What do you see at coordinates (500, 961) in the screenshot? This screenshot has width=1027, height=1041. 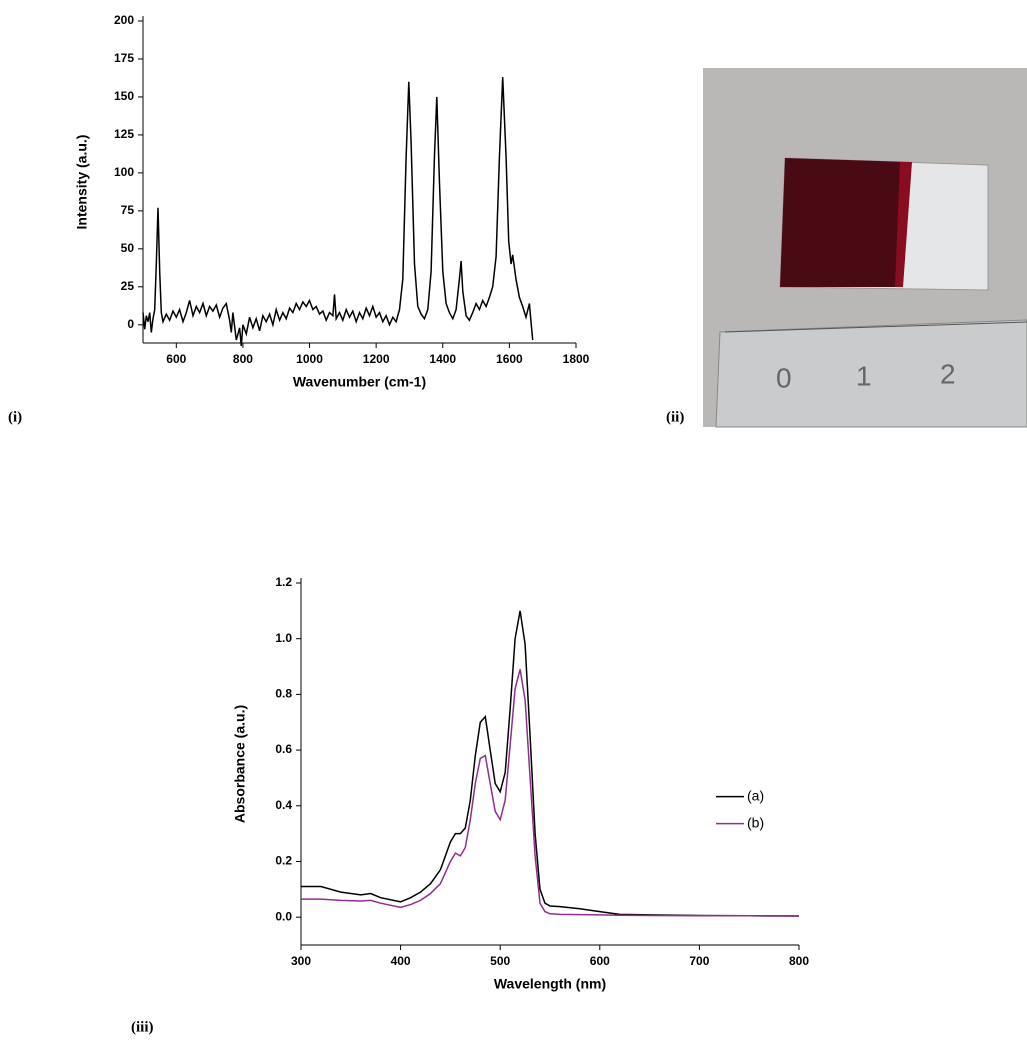 I see `x-tick-label: 500` at bounding box center [500, 961].